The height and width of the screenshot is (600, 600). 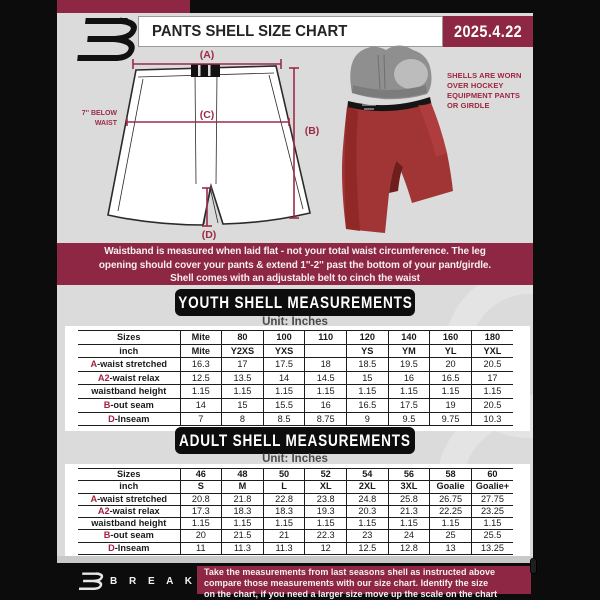 I want to click on table-row: inch Mite Y2XS YXS YS YM YL YXL, so click(x=295, y=351).